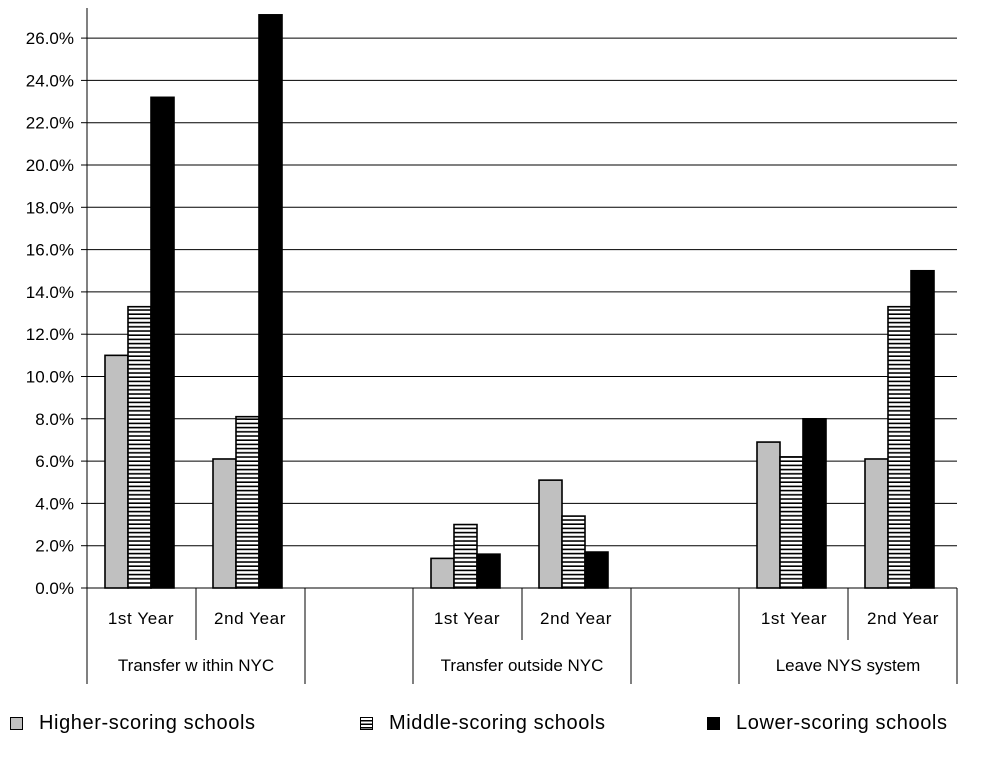 This screenshot has width=1002, height=768. Describe the element at coordinates (842, 723) in the screenshot. I see `legend-label-lower: Lower-scoring schools` at that location.